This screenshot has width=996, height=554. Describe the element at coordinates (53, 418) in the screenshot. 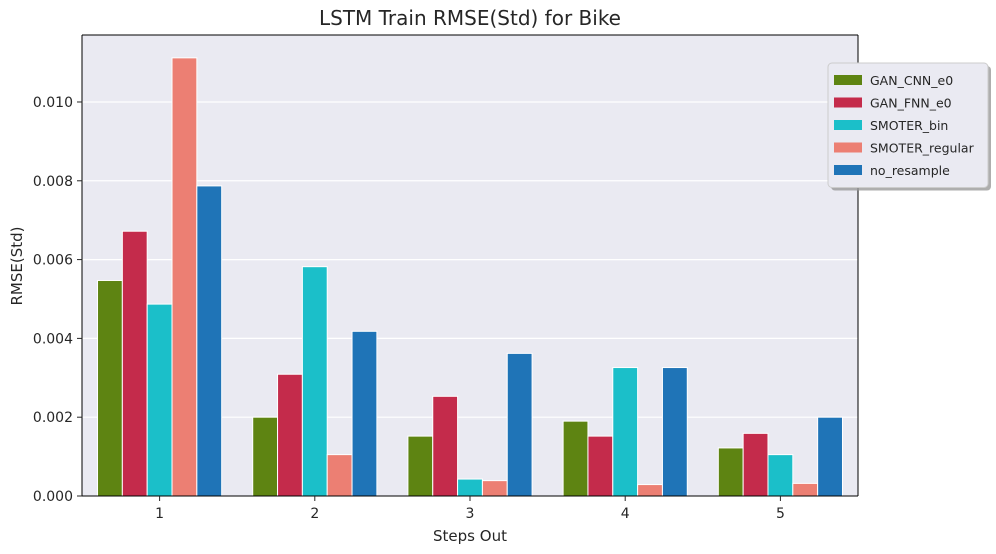

I see `y-tick-label: 0.002` at that location.